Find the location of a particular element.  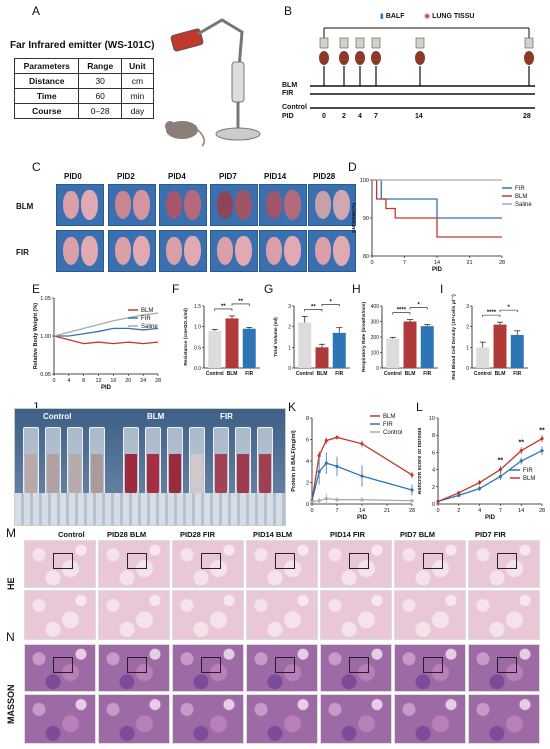

series-line-saline is located at coordinates (106, 324).